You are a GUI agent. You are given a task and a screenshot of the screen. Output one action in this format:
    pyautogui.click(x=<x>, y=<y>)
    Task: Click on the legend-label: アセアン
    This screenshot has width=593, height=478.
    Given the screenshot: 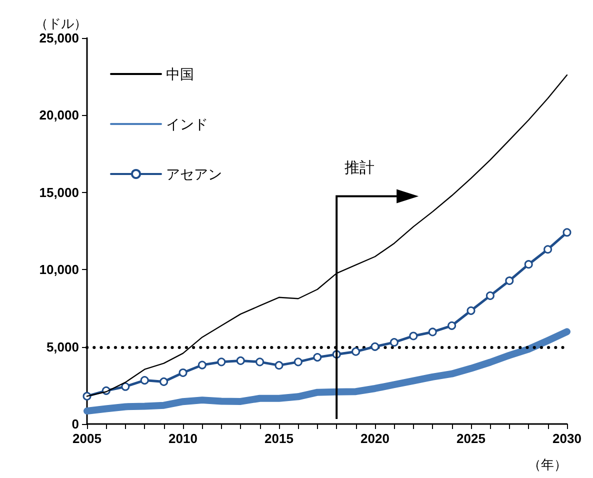 What is the action you would take?
    pyautogui.click(x=194, y=174)
    